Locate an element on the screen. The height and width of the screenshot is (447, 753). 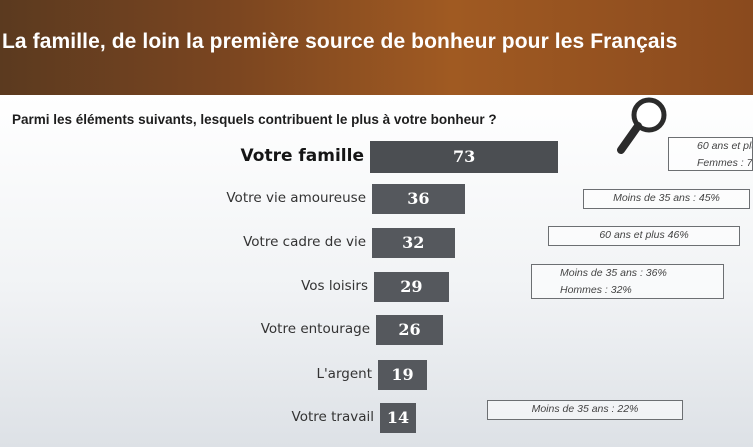
annotation-text: Moins de 35 ans : 22% is located at coordinates (585, 409).